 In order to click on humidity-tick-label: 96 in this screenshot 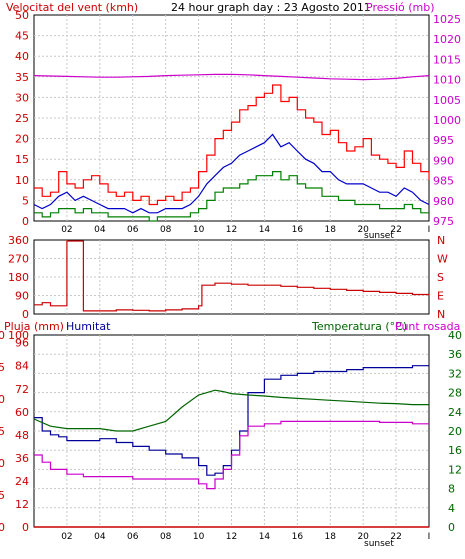, I will do `click(22, 343)`.